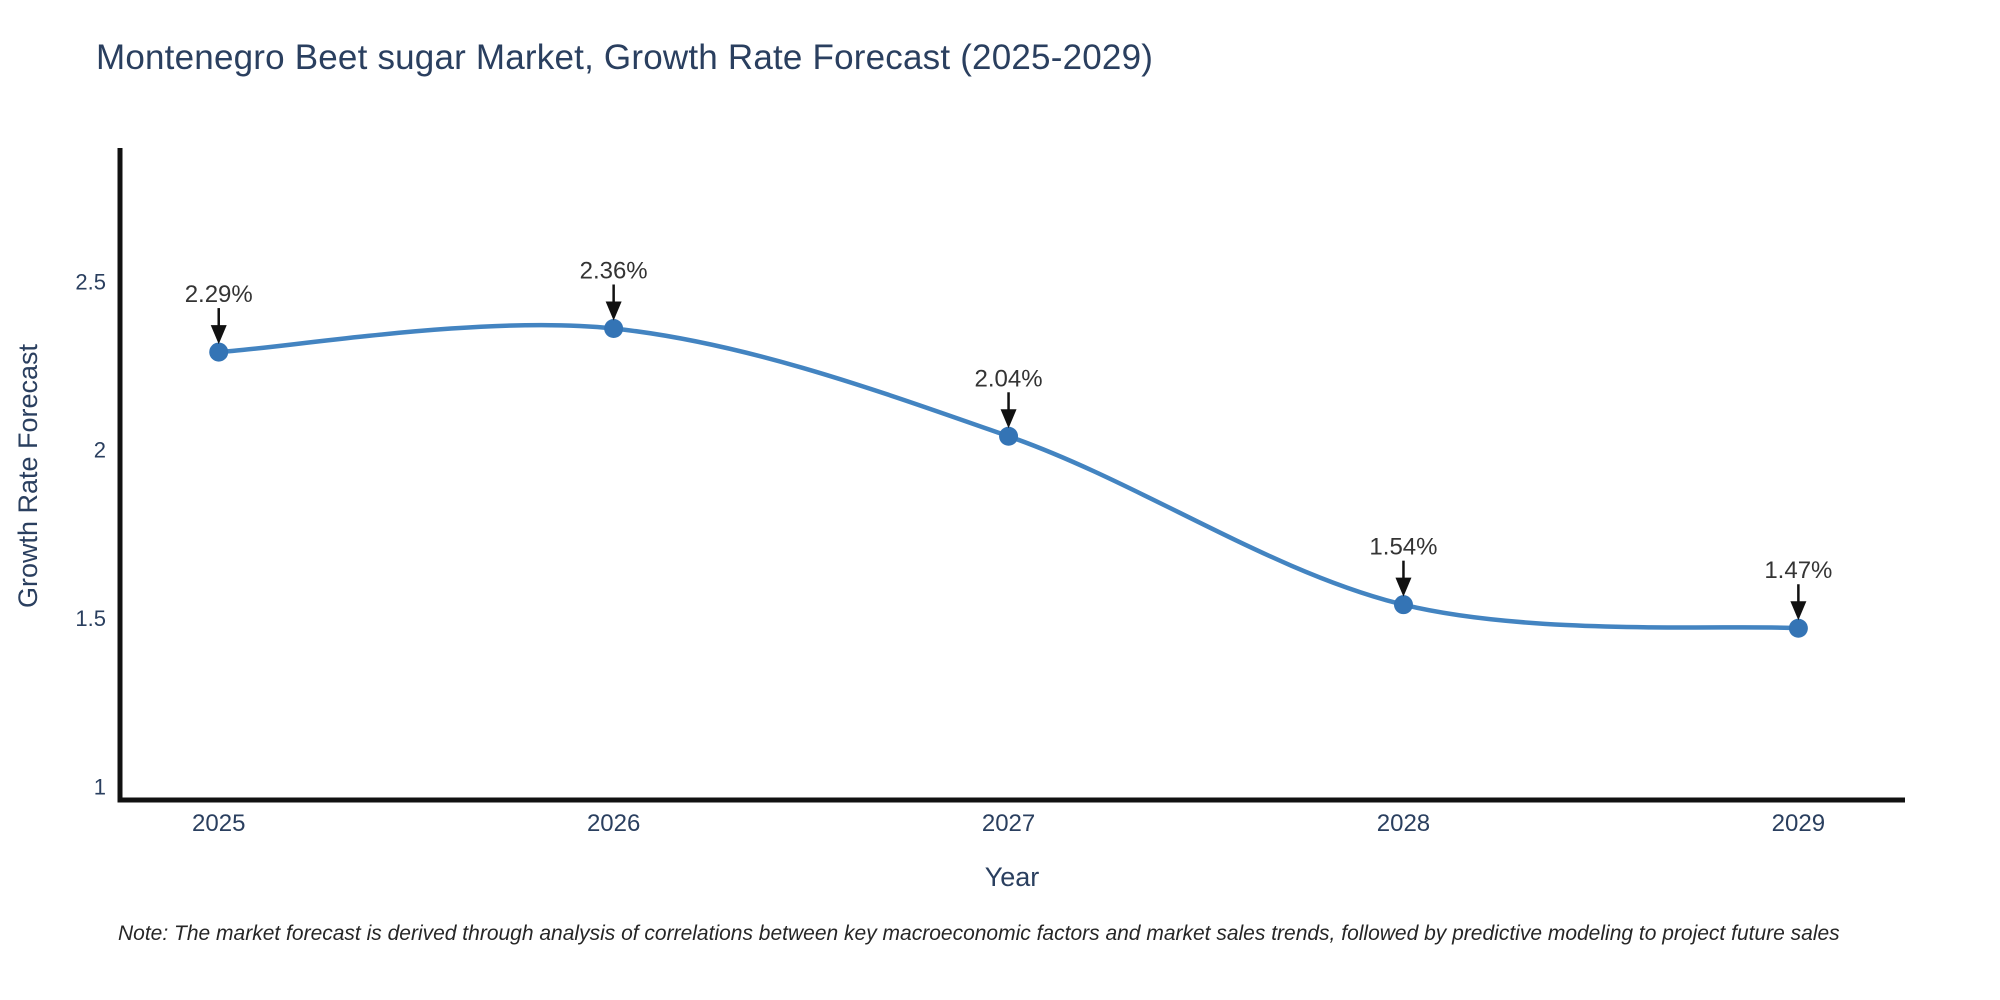  Describe the element at coordinates (219, 294) in the screenshot. I see `point-value-label: 2.29%` at that location.